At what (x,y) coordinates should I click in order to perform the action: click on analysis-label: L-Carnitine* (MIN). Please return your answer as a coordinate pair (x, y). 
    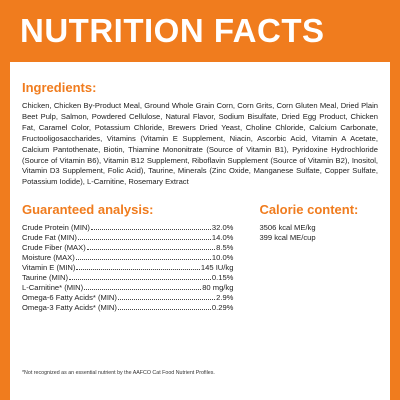
    Looking at the image, I should click on (53, 288).